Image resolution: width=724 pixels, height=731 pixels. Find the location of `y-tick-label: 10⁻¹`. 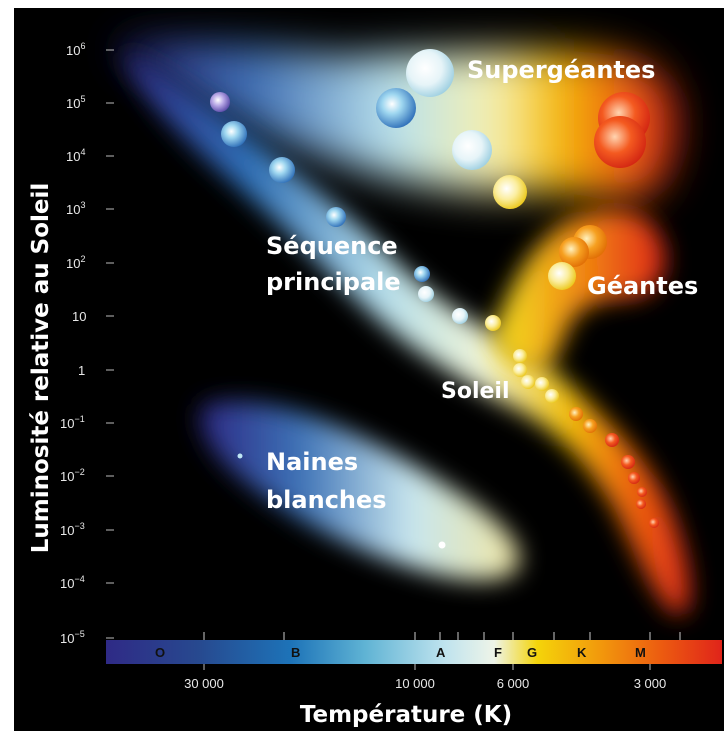

y-tick-label: 10⁻¹ is located at coordinates (72, 422).